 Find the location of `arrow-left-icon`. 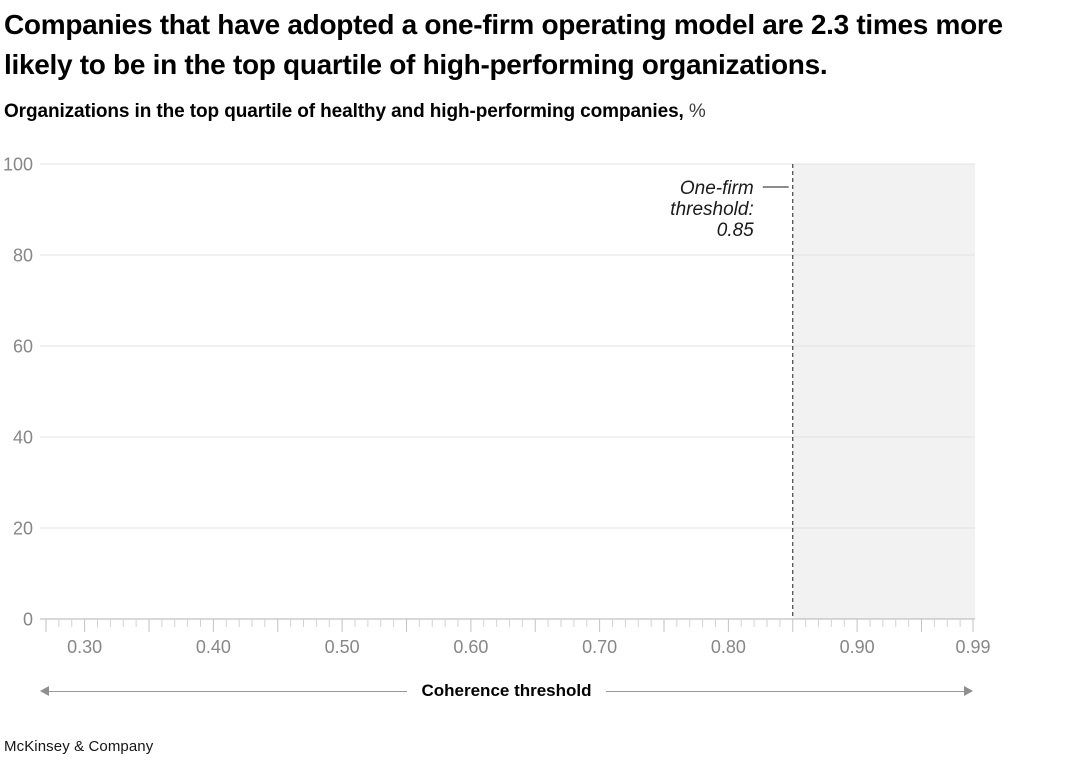

arrow-left-icon is located at coordinates (44, 691).